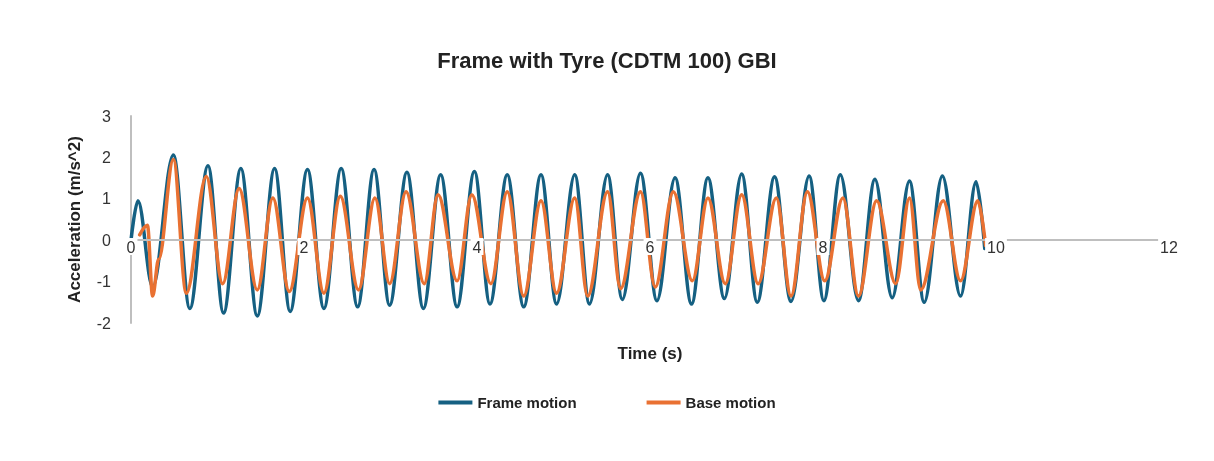  I want to click on y-tick-label: -1, so click(104, 282).